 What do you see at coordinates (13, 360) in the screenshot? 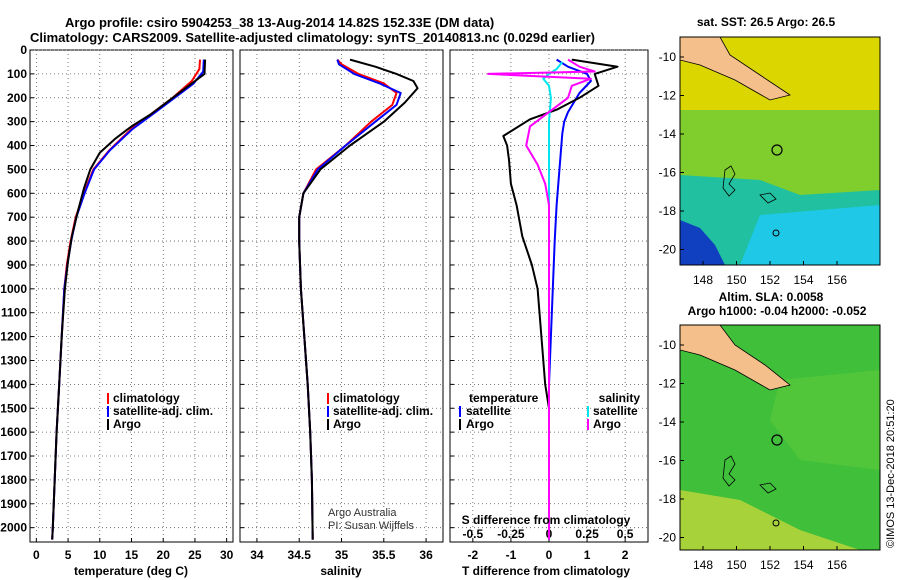
I see `depth-tick-label: 1300` at bounding box center [13, 360].